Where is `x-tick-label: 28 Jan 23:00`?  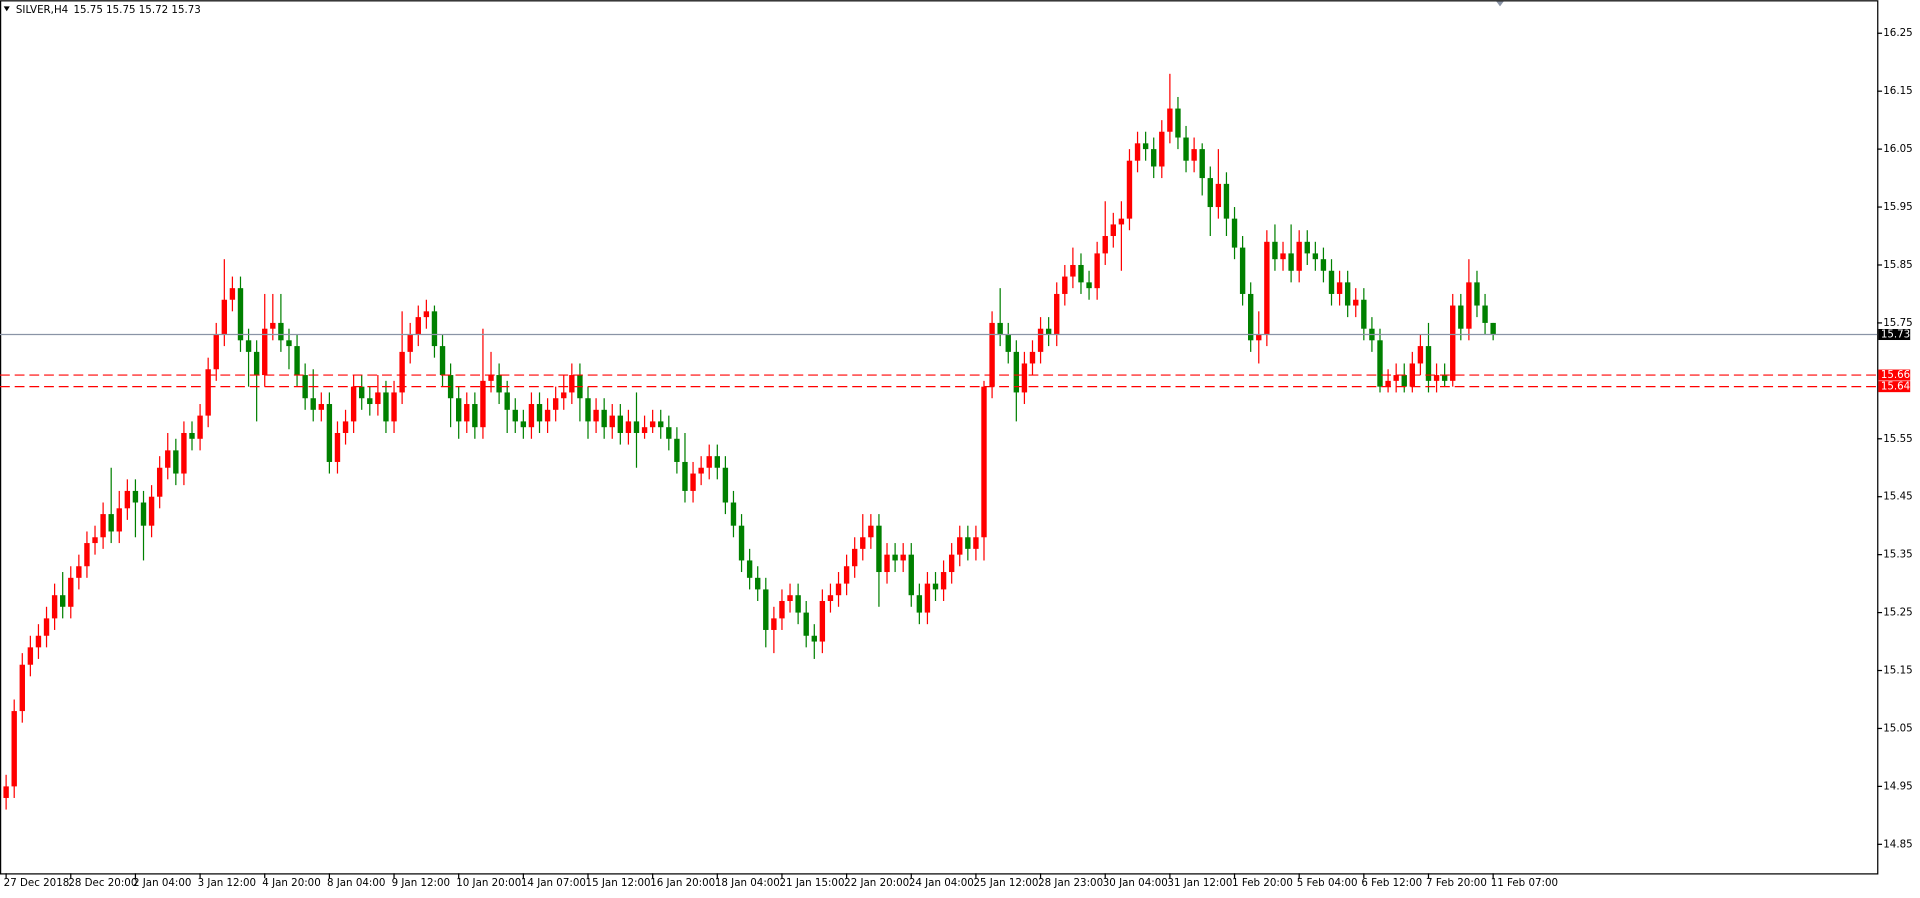 x-tick-label: 28 Jan 23:00 is located at coordinates (1070, 883).